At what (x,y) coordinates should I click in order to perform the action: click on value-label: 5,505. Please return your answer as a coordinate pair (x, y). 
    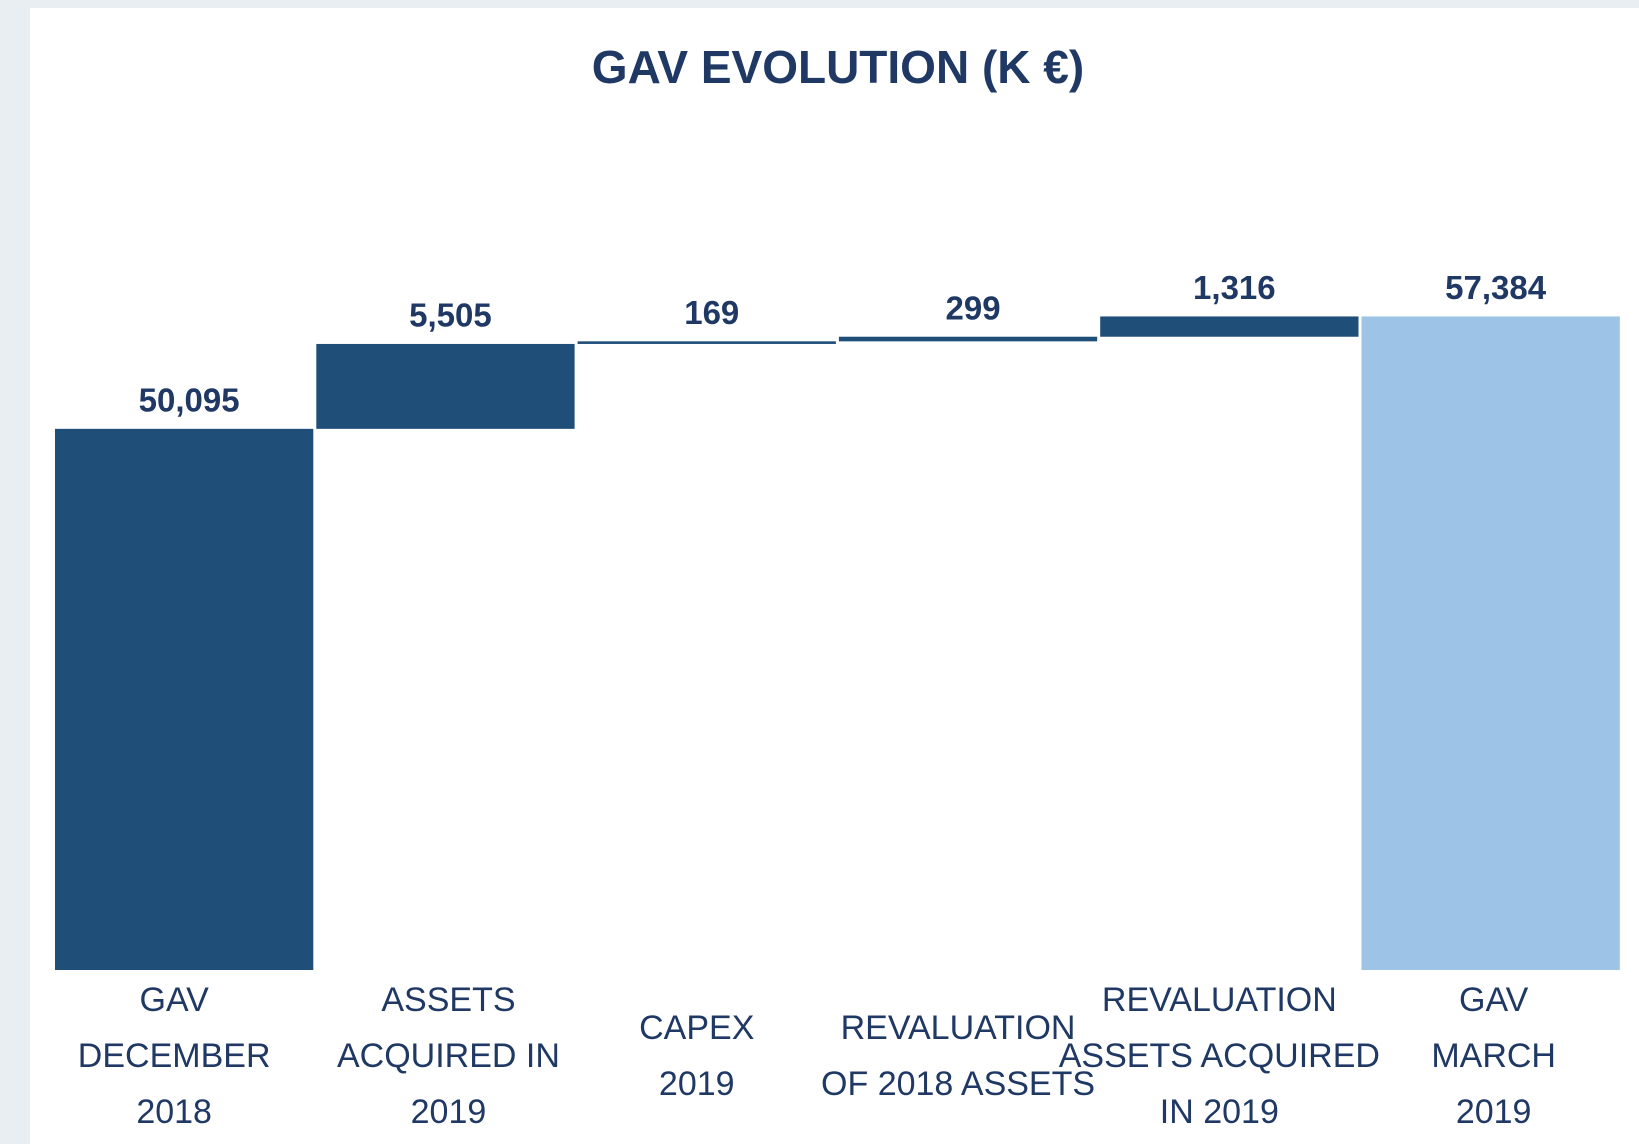
    Looking at the image, I should click on (450, 315).